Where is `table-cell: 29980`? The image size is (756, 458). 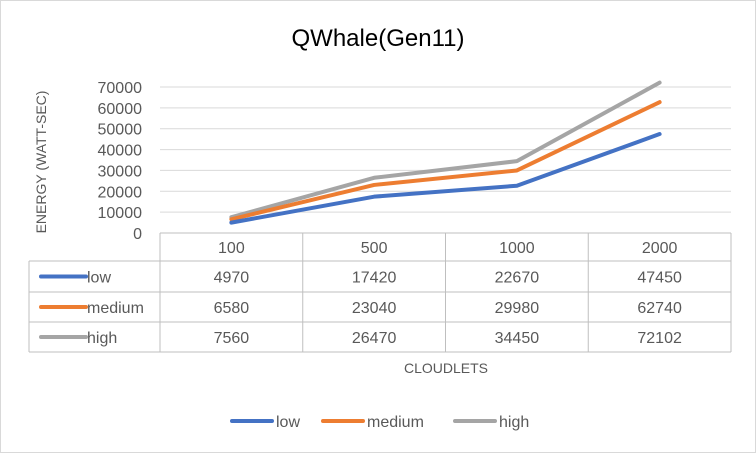 table-cell: 29980 is located at coordinates (517, 308).